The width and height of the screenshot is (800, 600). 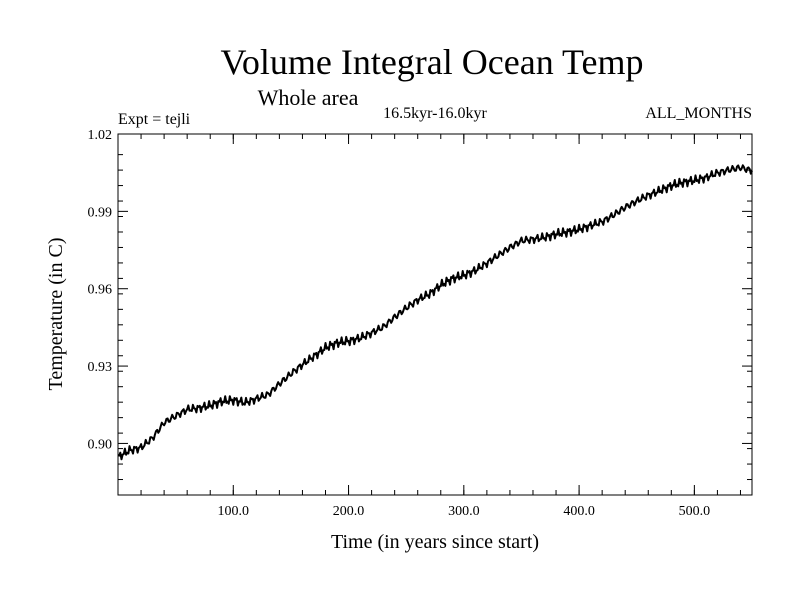 What do you see at coordinates (435, 113) in the screenshot?
I see `period-label: 16.5kyr-16.0kyr` at bounding box center [435, 113].